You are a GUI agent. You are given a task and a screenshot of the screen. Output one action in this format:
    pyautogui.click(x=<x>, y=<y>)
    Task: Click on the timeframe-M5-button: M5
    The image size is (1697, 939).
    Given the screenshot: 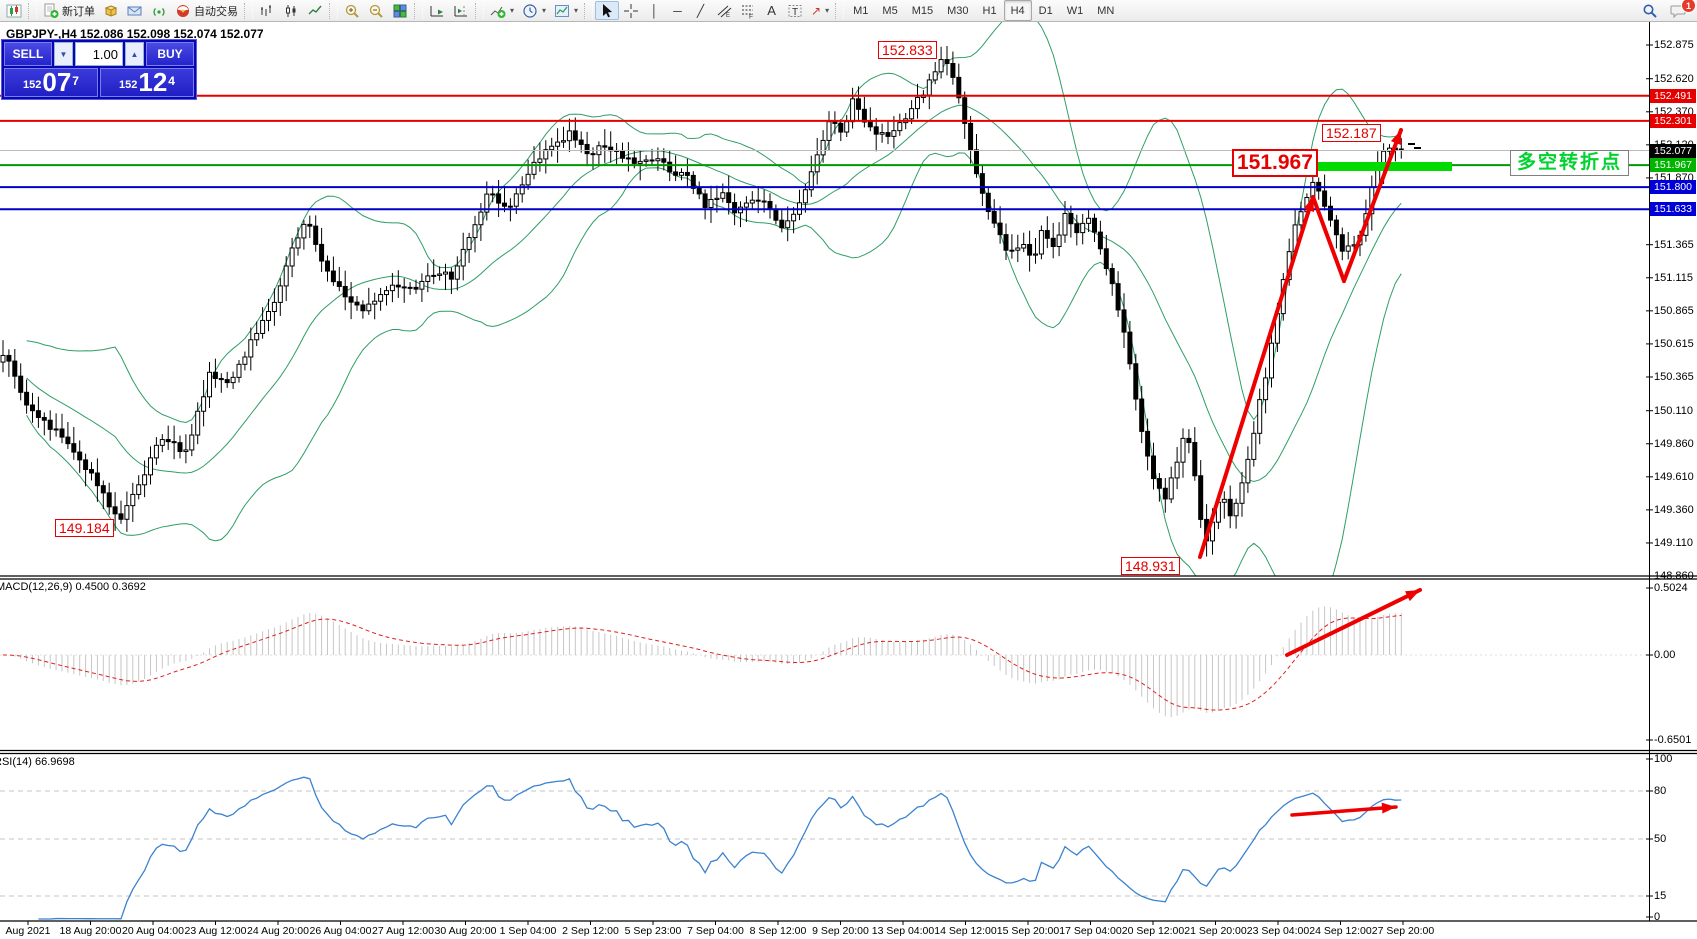 What is the action you would take?
    pyautogui.click(x=890, y=10)
    